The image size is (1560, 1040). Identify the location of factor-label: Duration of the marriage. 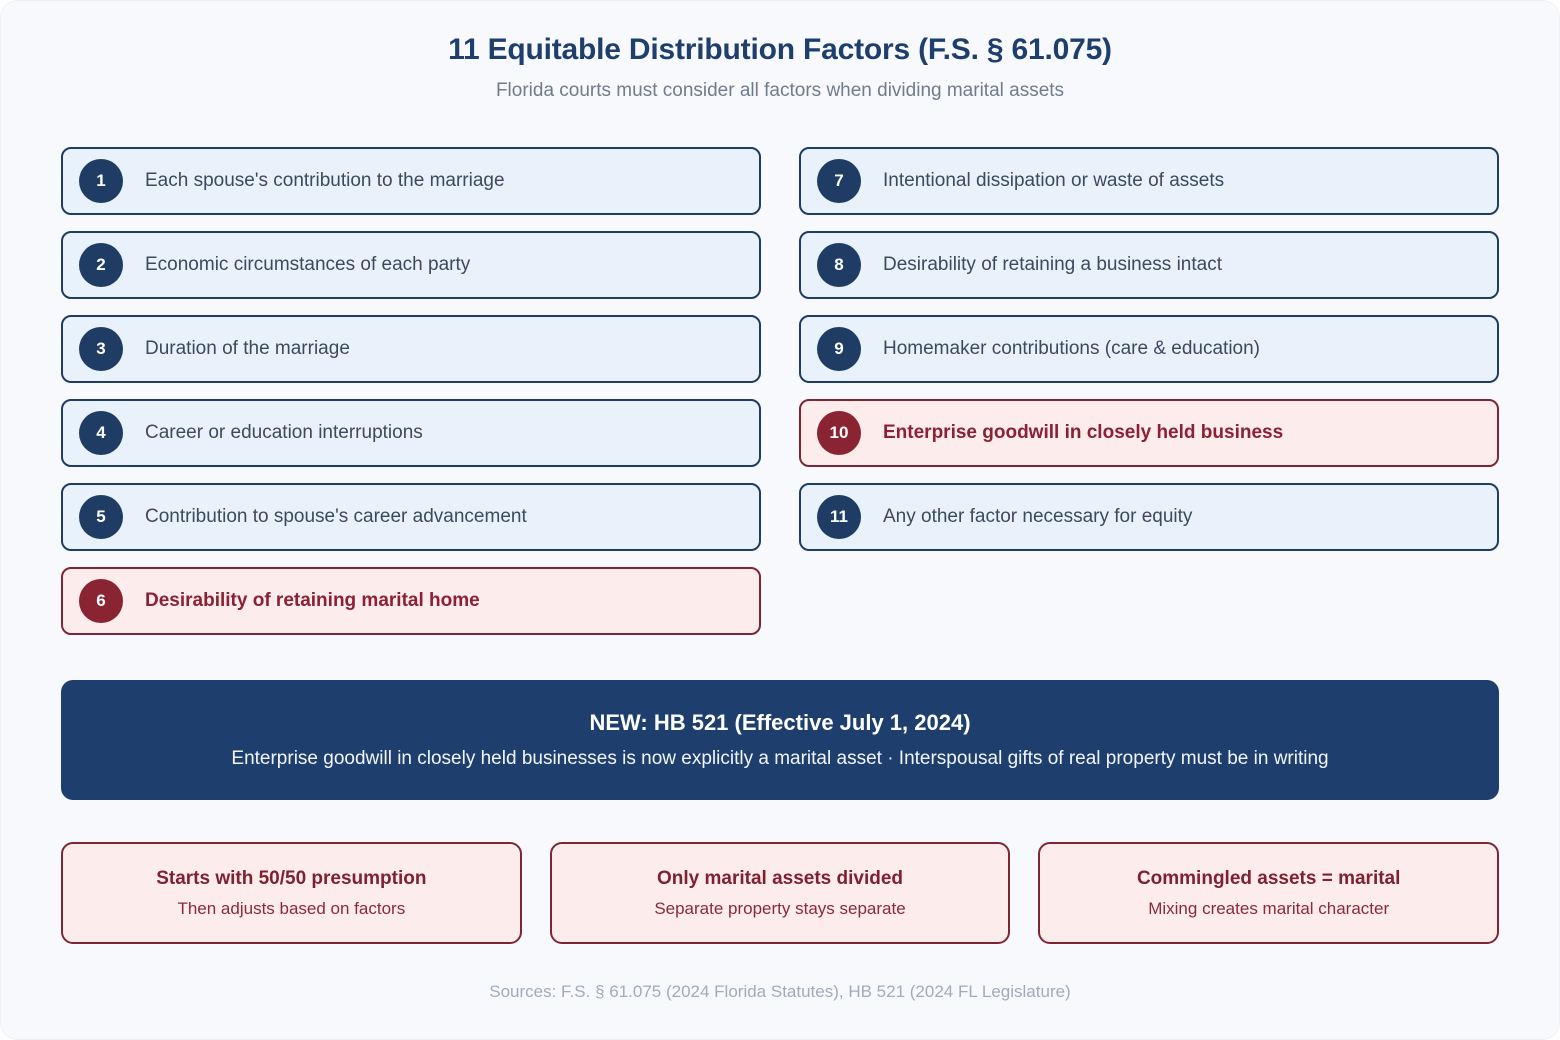
(247, 348).